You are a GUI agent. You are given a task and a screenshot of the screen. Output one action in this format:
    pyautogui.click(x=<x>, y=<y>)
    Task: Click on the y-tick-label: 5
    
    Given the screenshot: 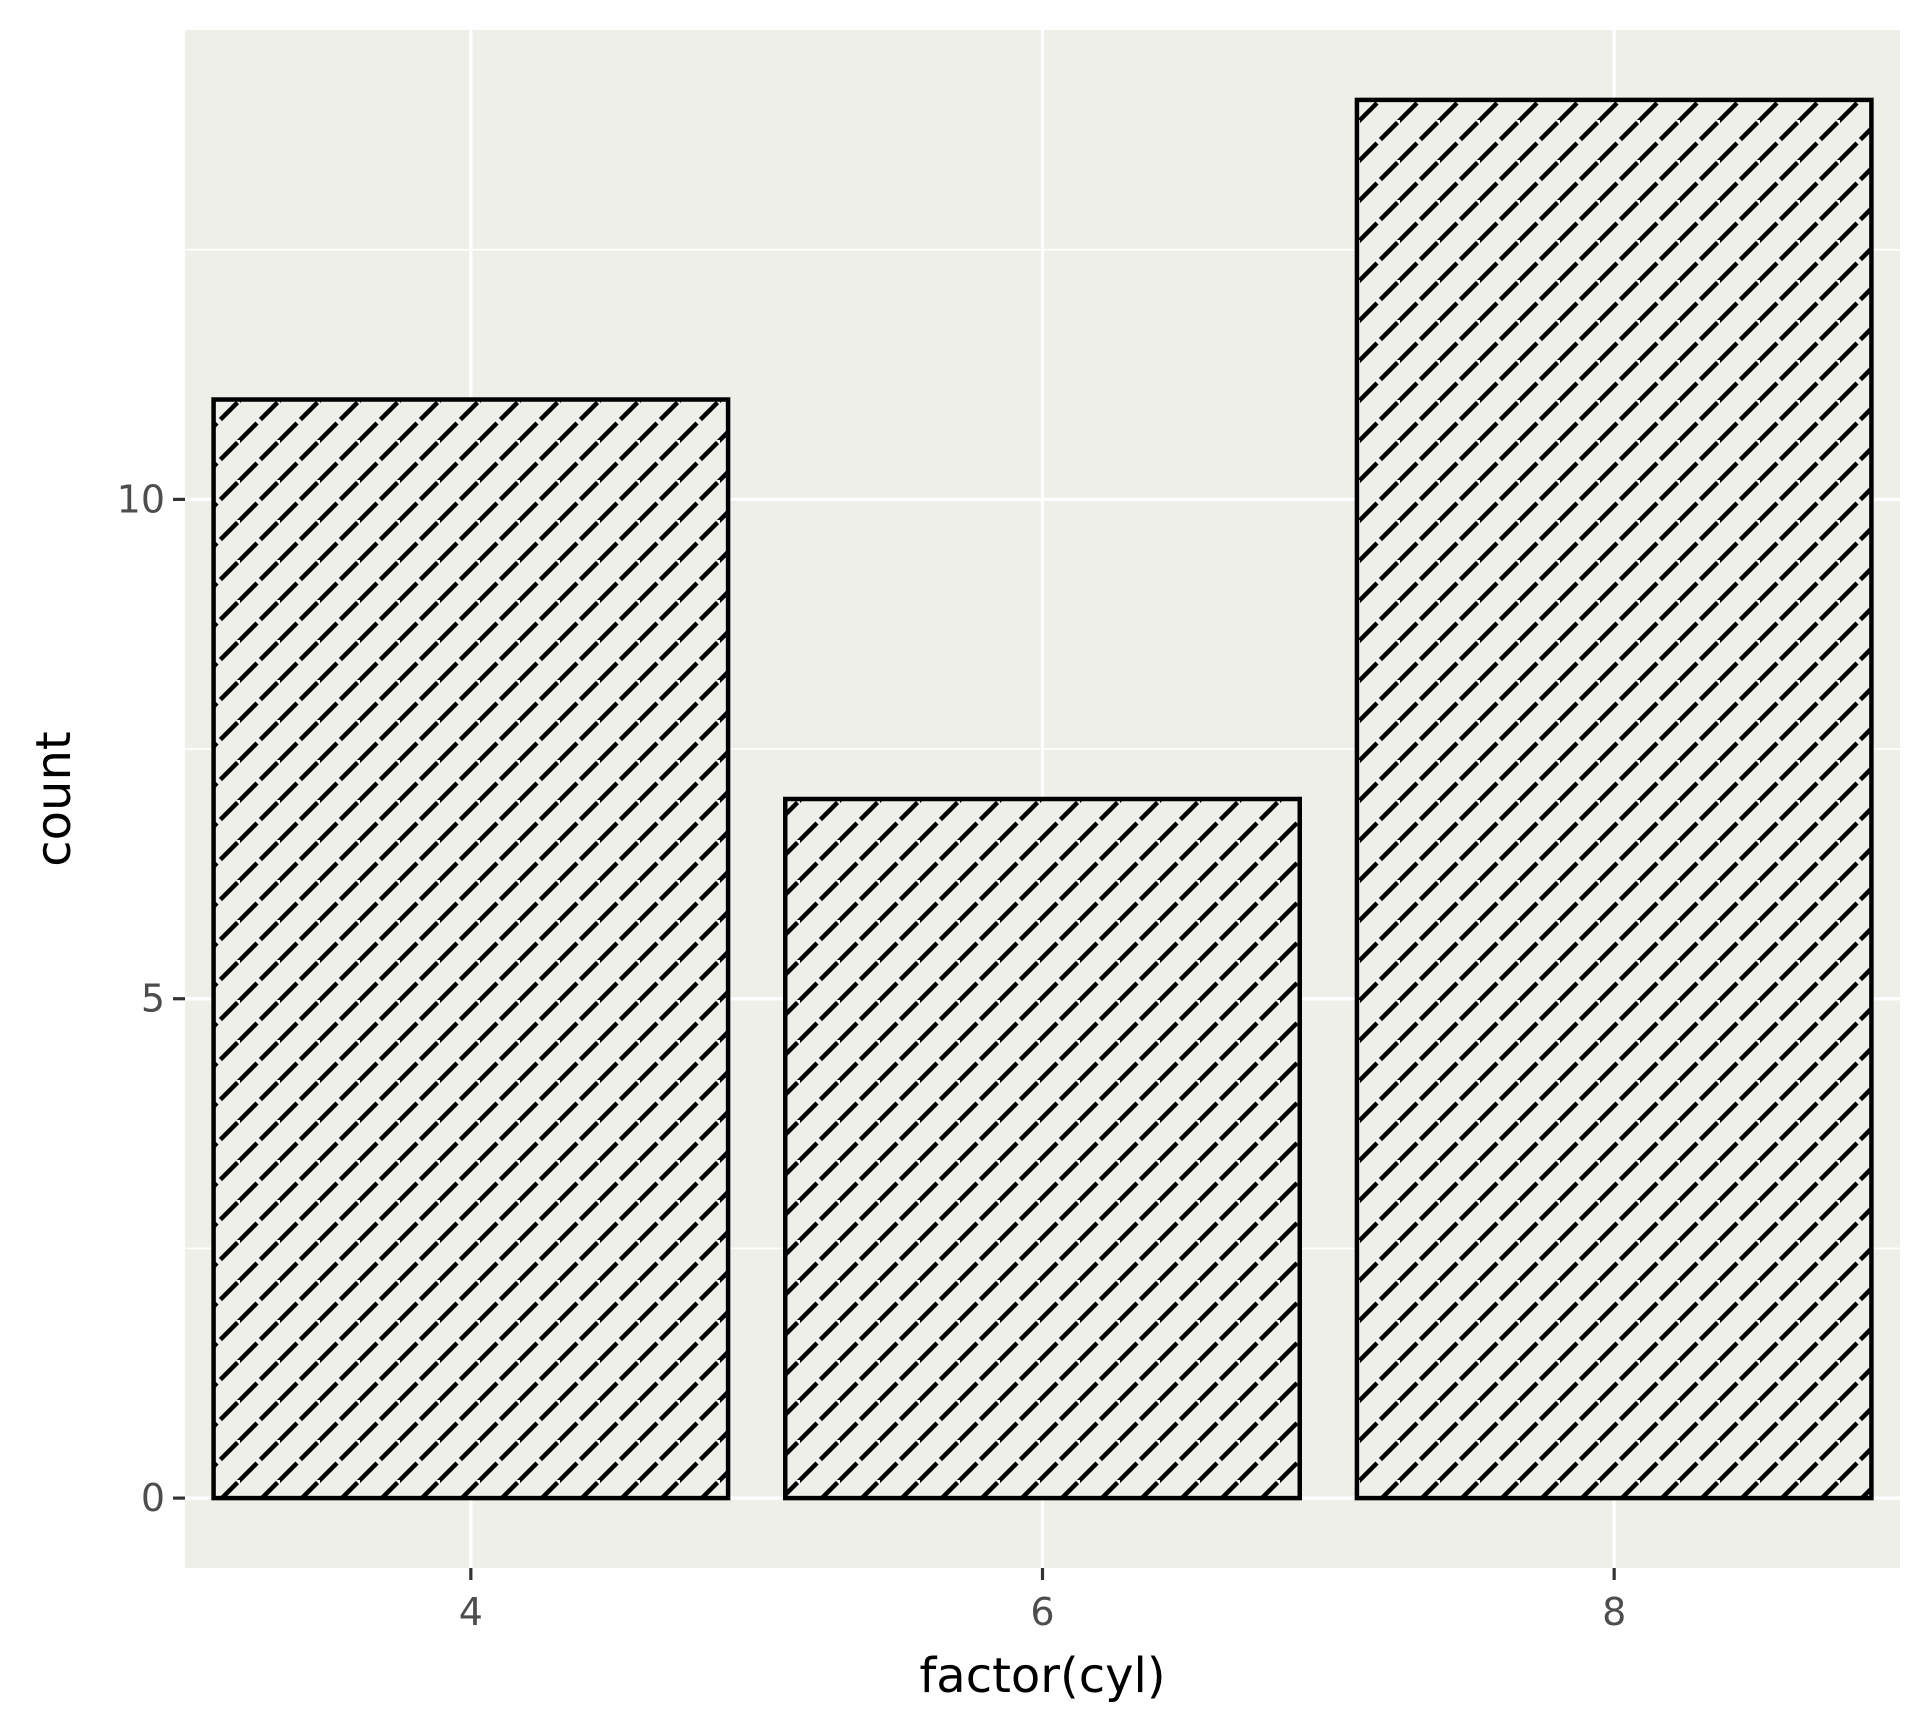 What is the action you would take?
    pyautogui.click(x=153, y=999)
    